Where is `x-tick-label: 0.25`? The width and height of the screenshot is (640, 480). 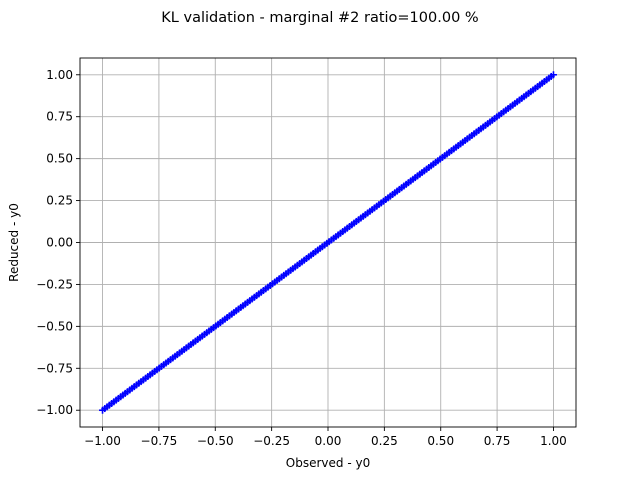
x-tick-label: 0.25 is located at coordinates (384, 441).